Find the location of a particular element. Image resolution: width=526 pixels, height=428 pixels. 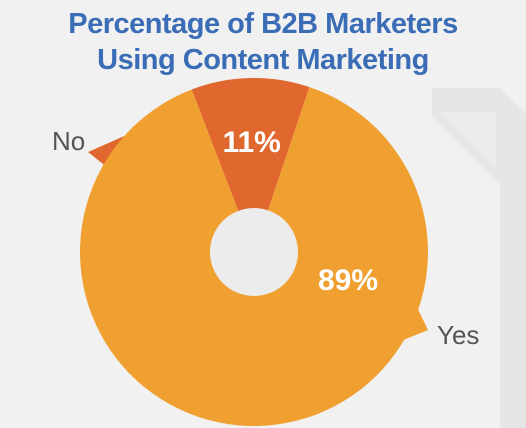

donut-hole is located at coordinates (254, 252).